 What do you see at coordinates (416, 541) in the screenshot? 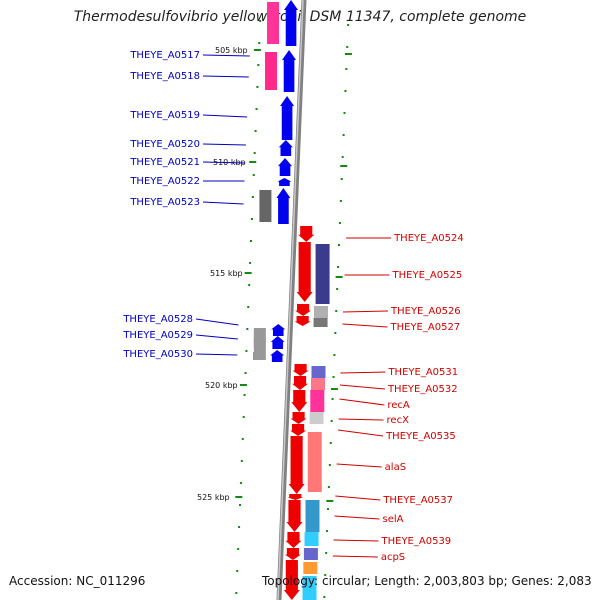
I see `right-gene-label: THEYE_A0539` at bounding box center [416, 541].